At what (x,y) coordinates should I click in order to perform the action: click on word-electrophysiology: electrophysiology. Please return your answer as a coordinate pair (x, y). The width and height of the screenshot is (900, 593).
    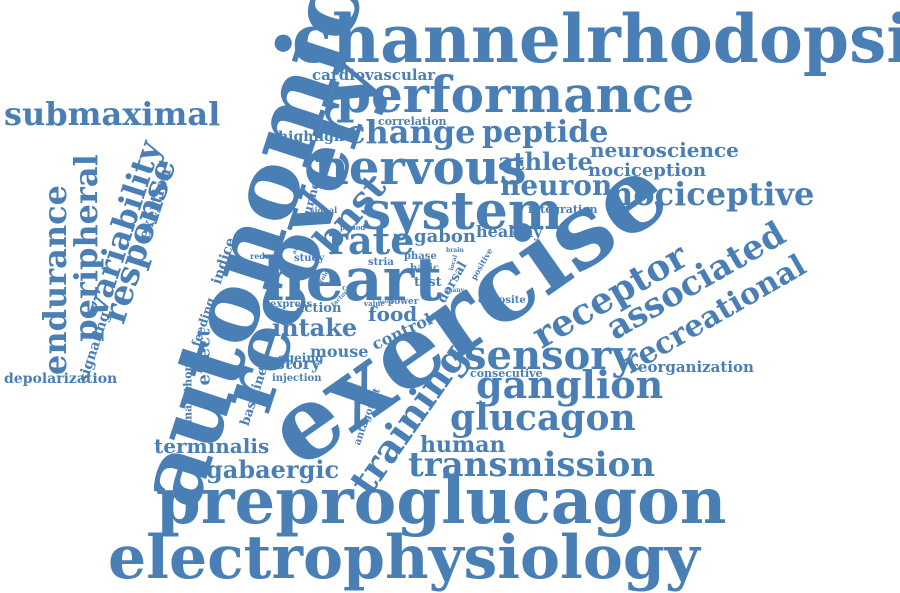
    Looking at the image, I should click on (404, 558).